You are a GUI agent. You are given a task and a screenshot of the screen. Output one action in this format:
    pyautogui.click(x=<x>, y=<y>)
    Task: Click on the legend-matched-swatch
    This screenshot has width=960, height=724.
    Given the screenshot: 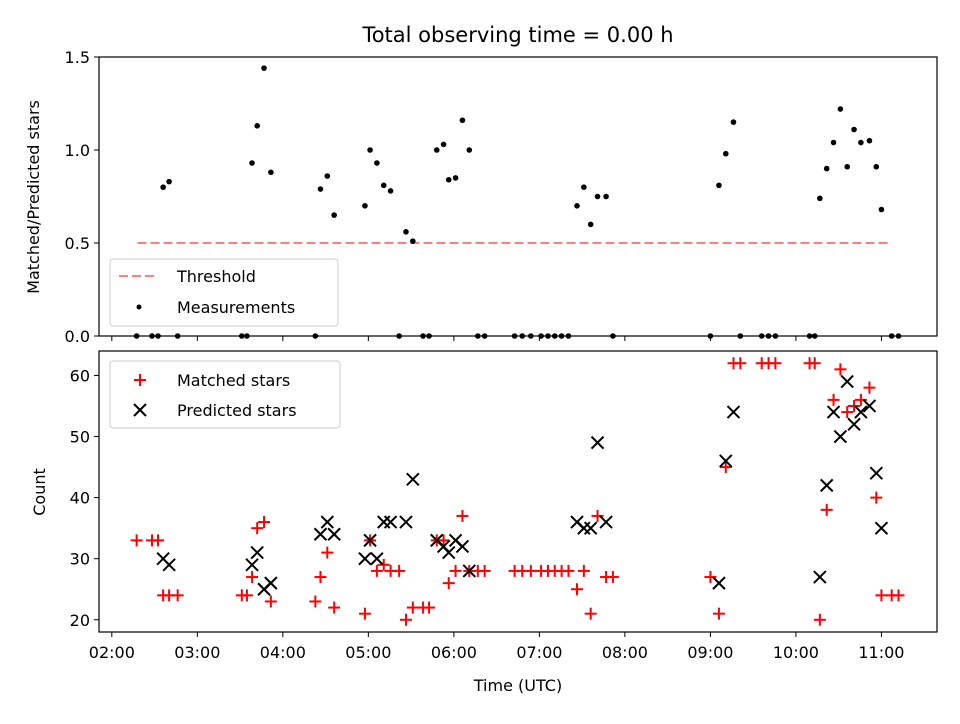 What is the action you would take?
    pyautogui.click(x=140, y=380)
    